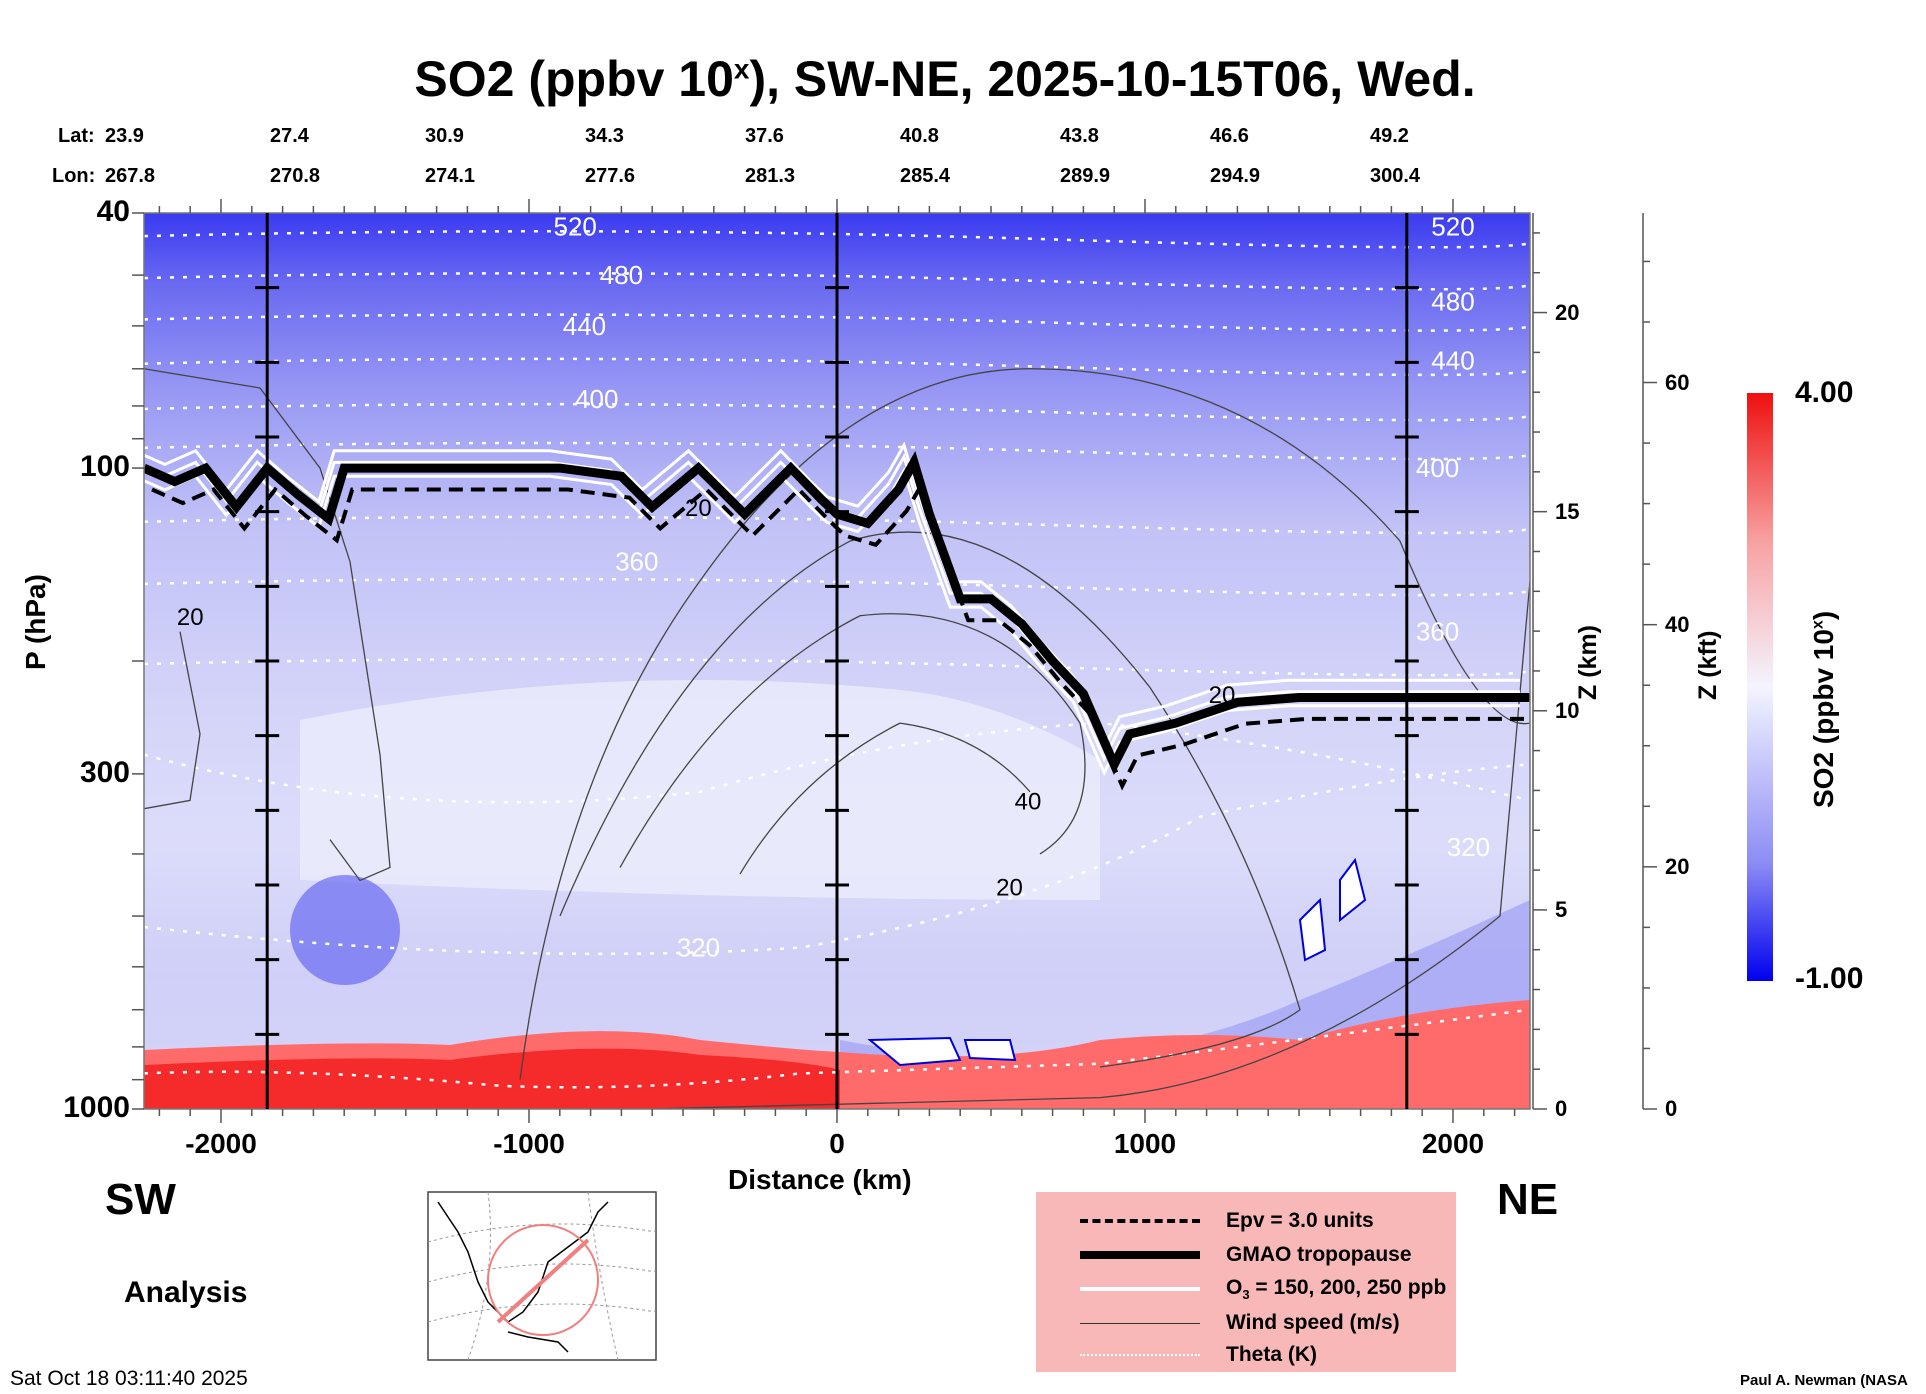 This screenshot has width=1926, height=1394. I want to click on lon-value: 289.9, so click(1085, 176).